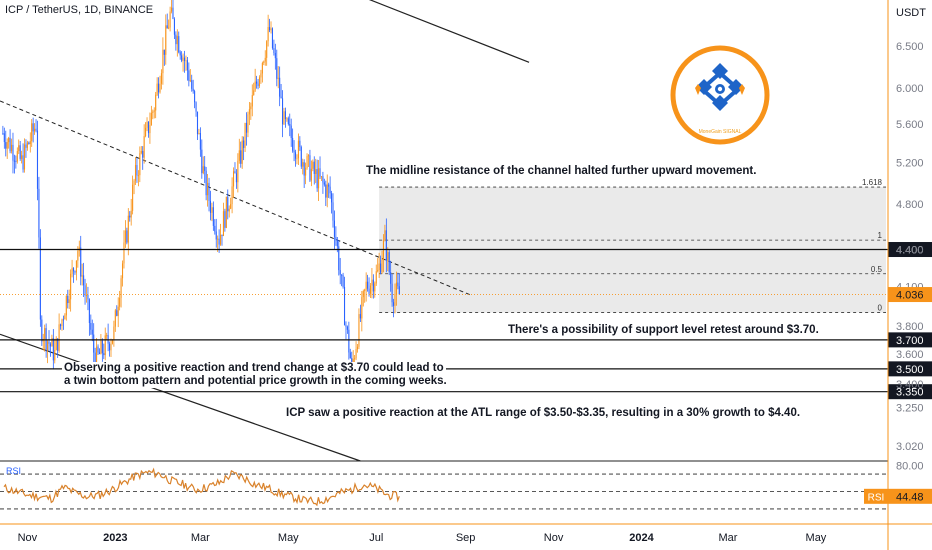  What do you see at coordinates (632, 245) in the screenshot?
I see `fibonacci-retracement: 1.618 1 0.5 0` at bounding box center [632, 245].